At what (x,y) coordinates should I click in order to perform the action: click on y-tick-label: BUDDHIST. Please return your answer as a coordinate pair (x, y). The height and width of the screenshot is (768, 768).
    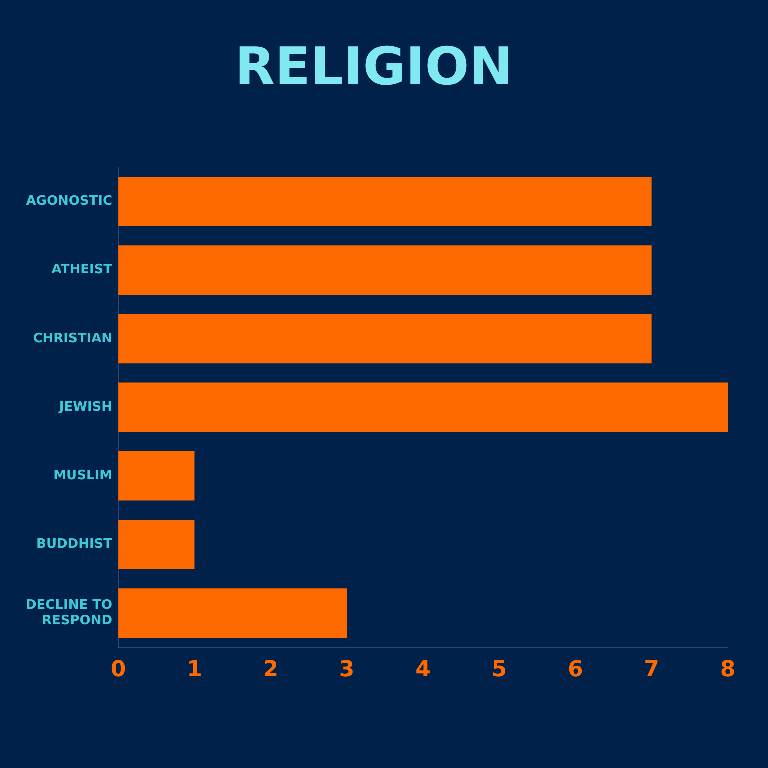
    Looking at the image, I should click on (74, 544).